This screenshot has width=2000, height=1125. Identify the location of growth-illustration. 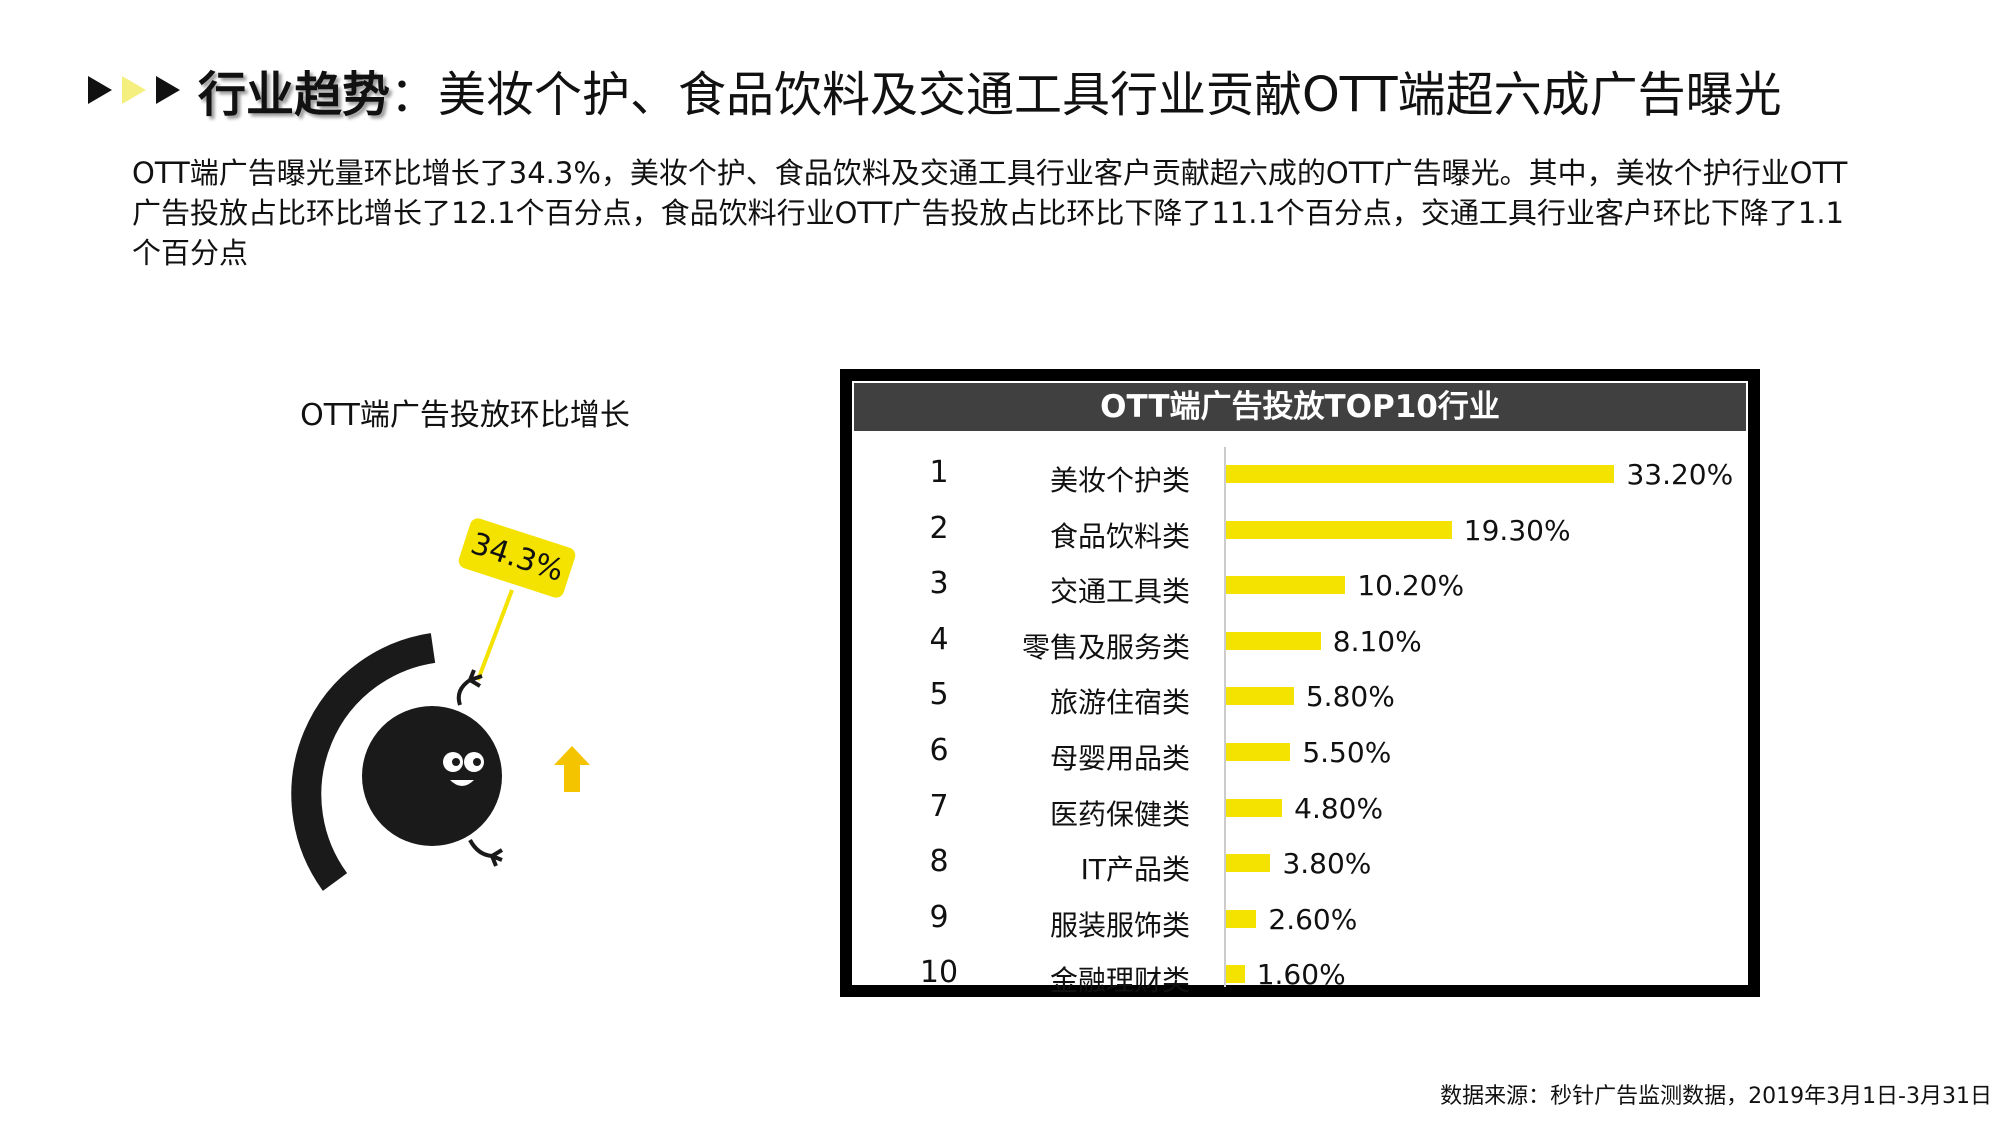
(440, 740).